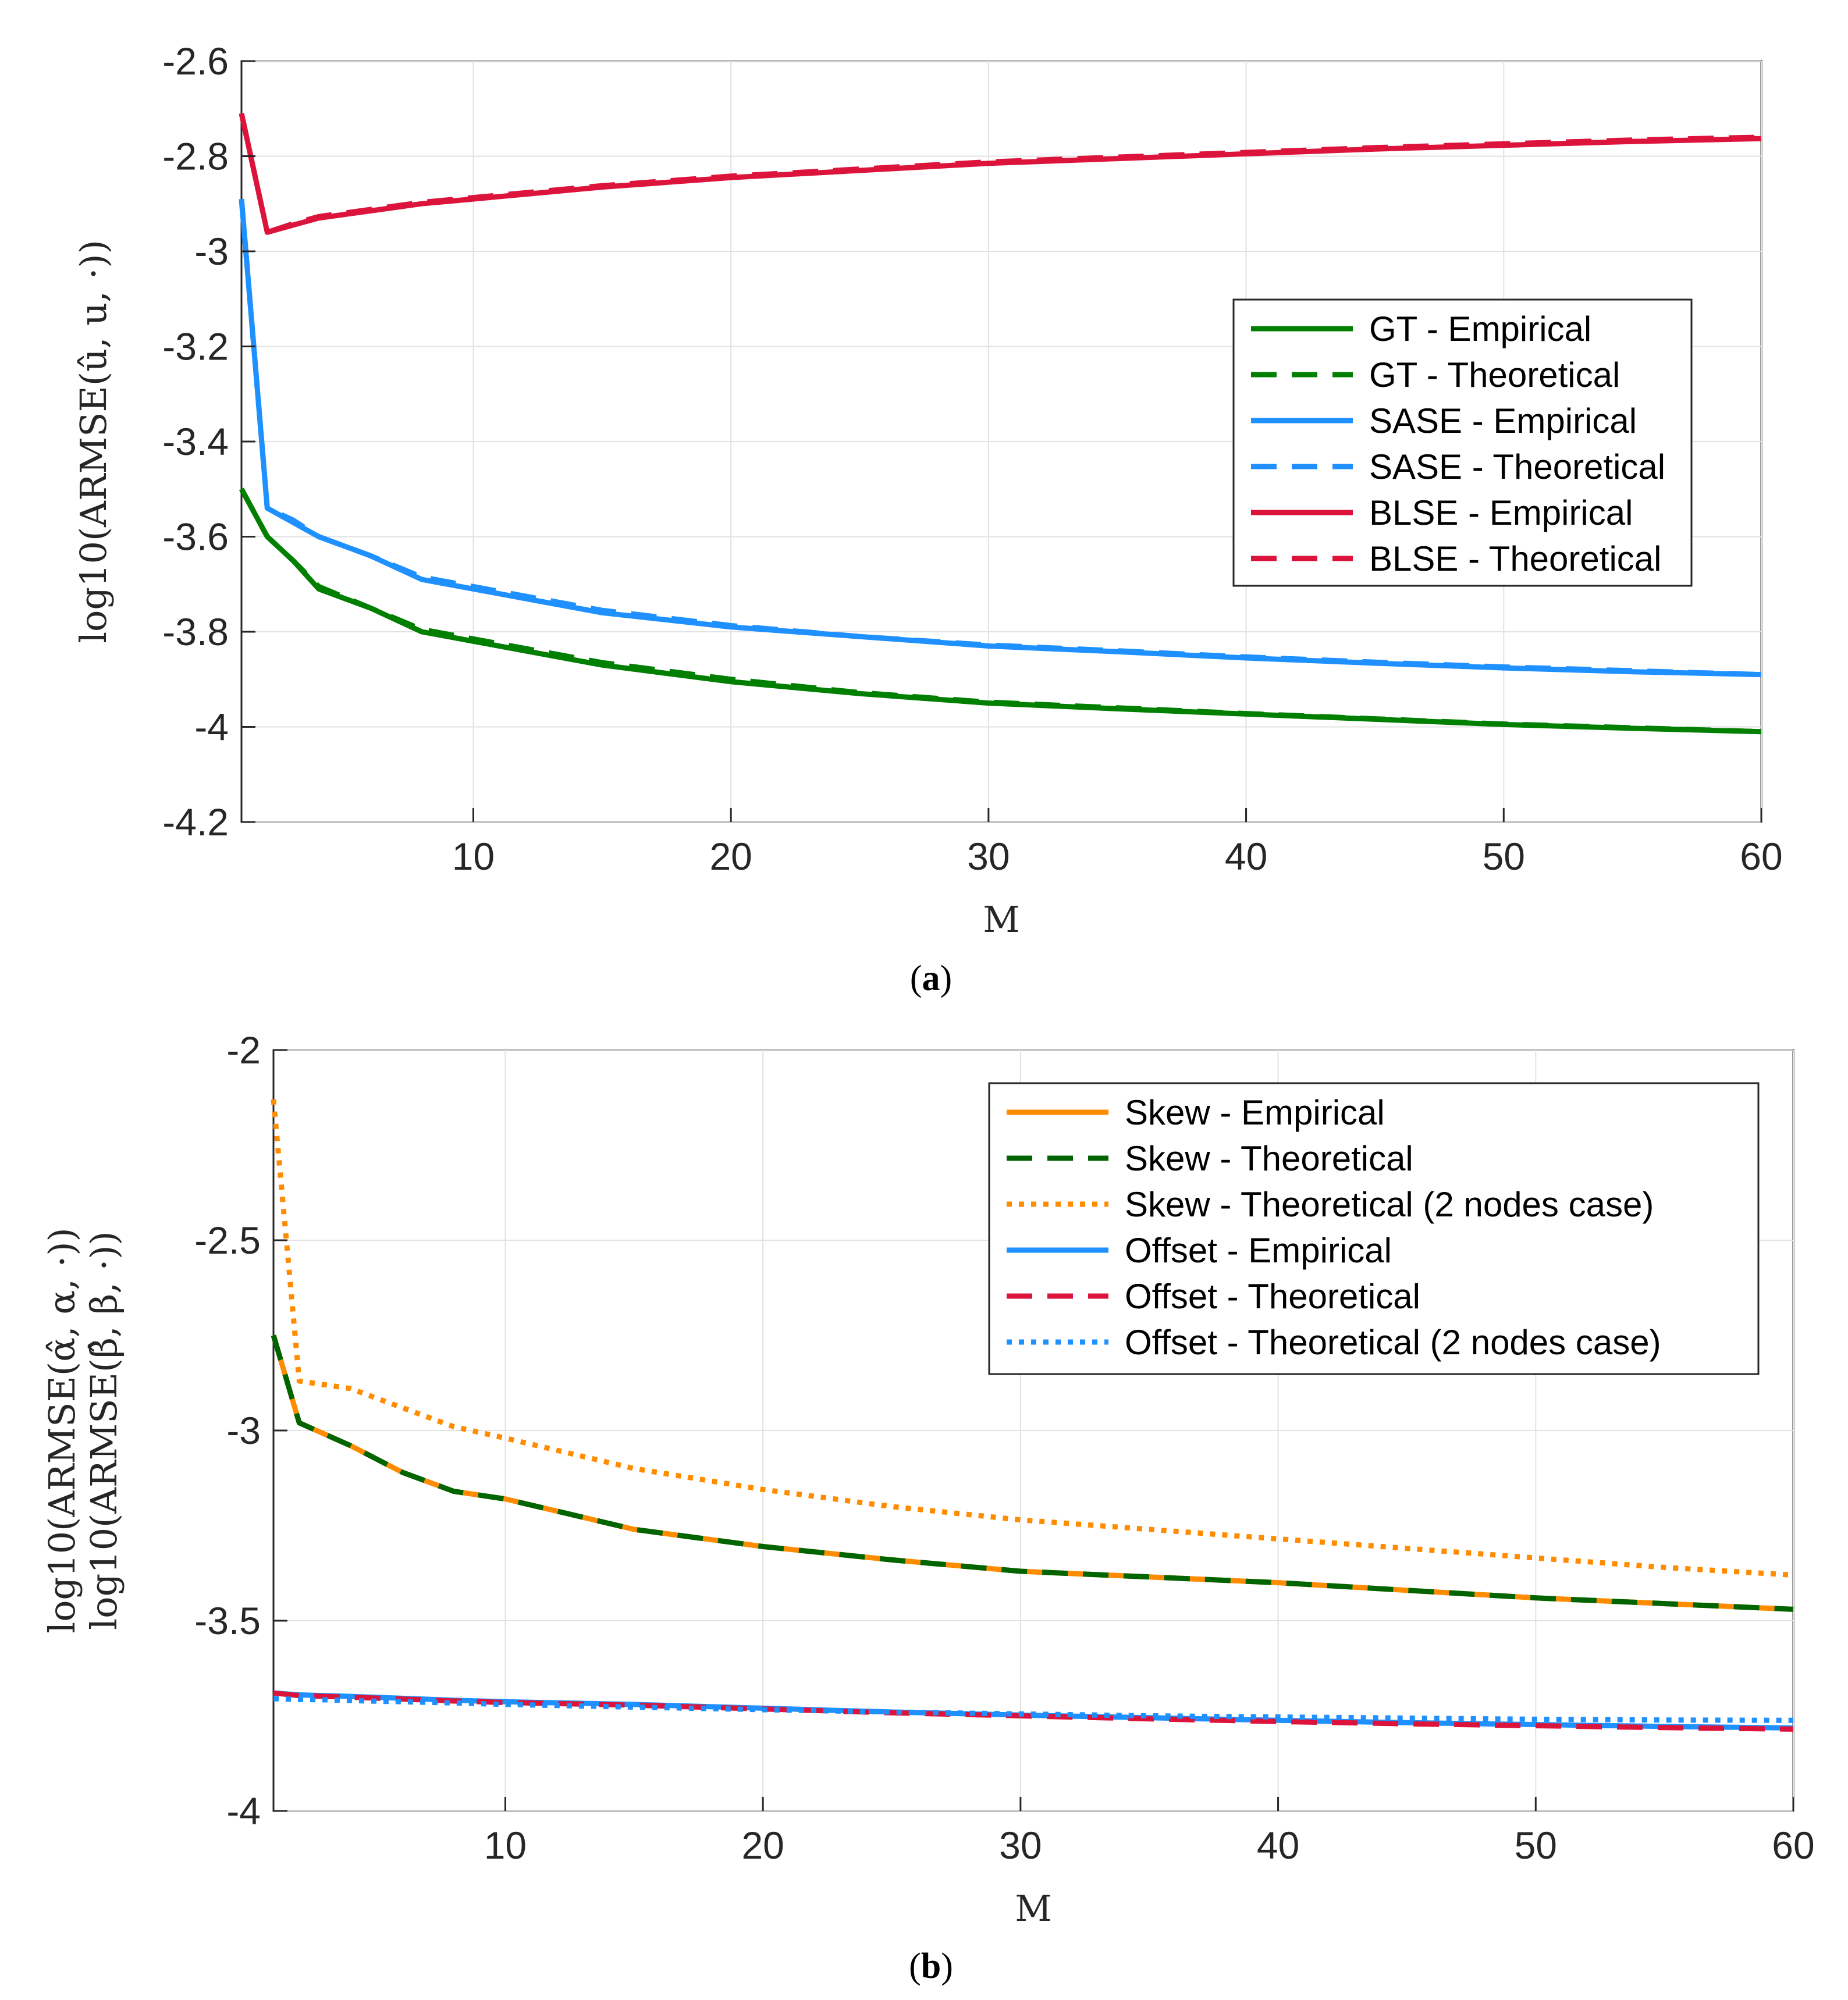  What do you see at coordinates (195, 61) in the screenshot?
I see `y-tick-label: -2.6` at bounding box center [195, 61].